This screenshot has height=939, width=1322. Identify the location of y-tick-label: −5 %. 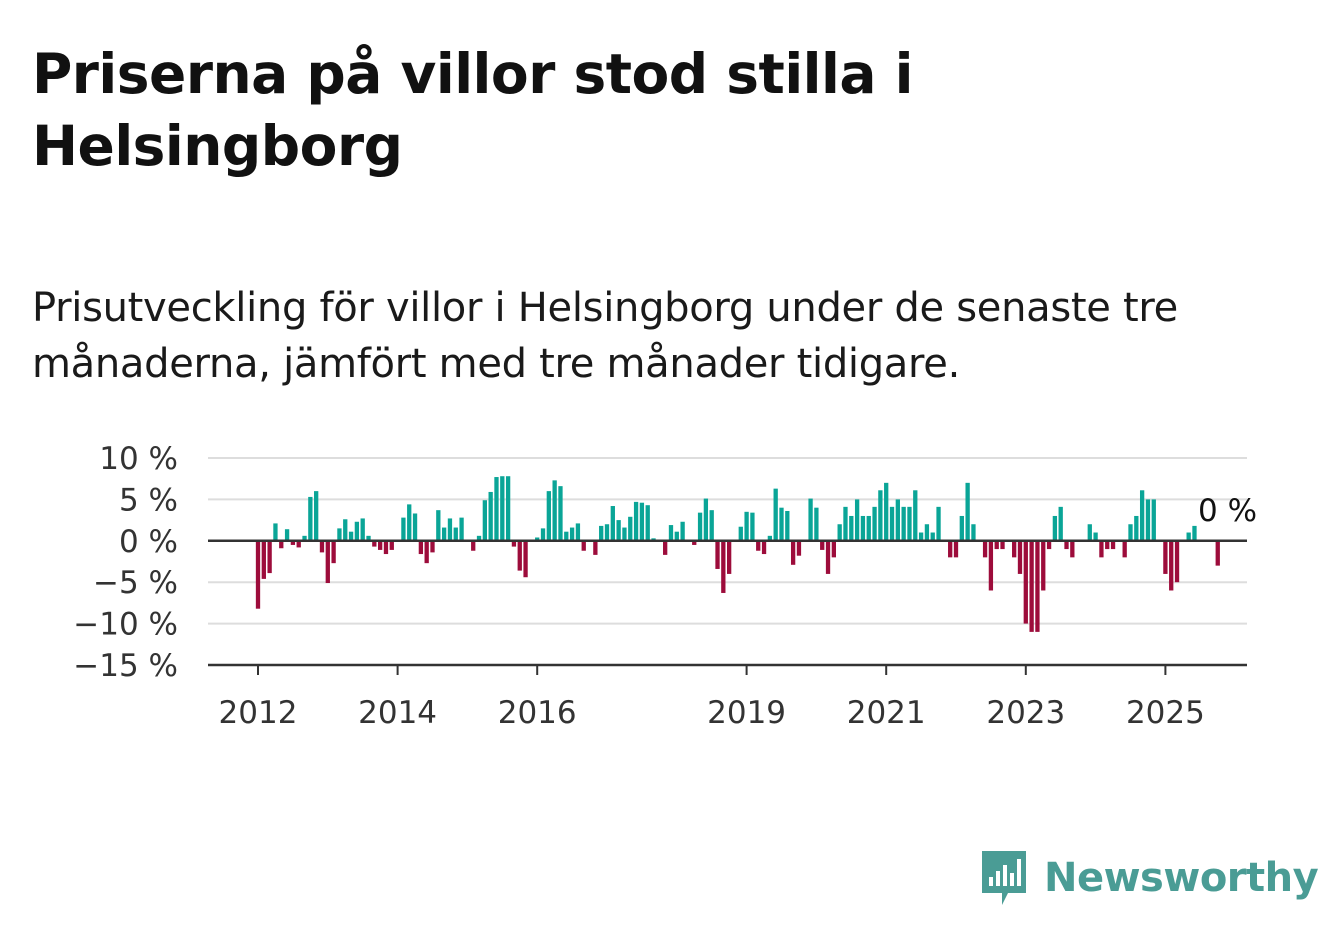
(135, 583).